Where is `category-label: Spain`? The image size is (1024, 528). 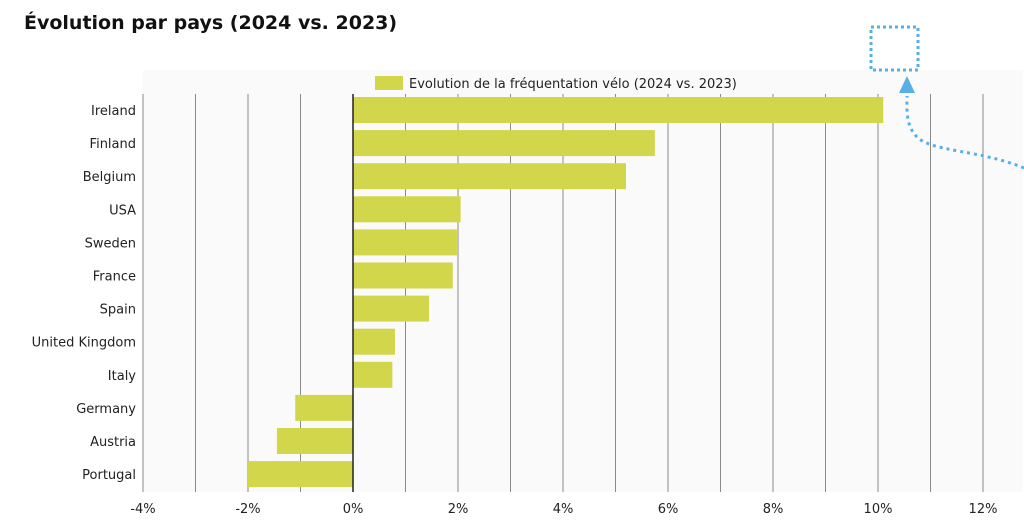
category-label: Spain is located at coordinates (118, 310).